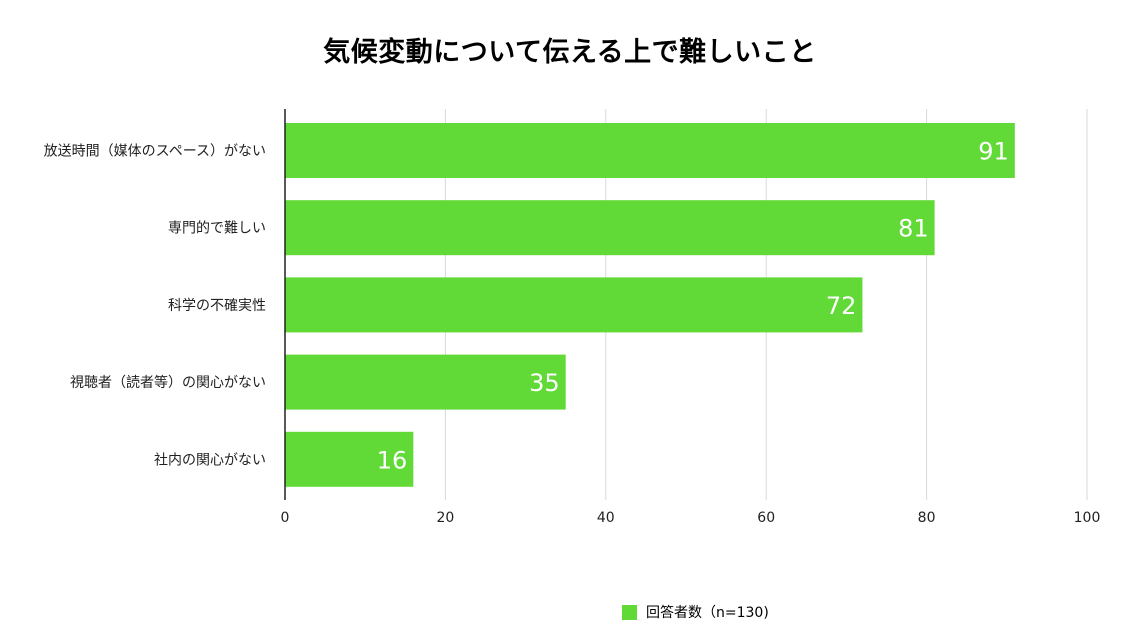 This screenshot has width=1140, height=644. I want to click on bar-value-label: 16, so click(392, 460).